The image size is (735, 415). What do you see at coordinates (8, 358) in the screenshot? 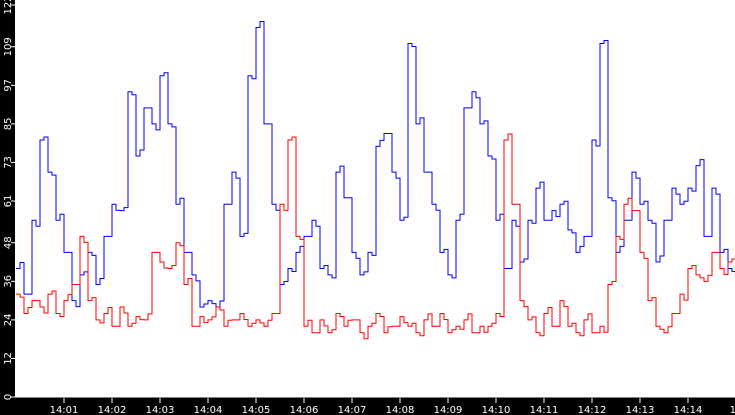
I see `y-tick-label: 12` at bounding box center [8, 358].